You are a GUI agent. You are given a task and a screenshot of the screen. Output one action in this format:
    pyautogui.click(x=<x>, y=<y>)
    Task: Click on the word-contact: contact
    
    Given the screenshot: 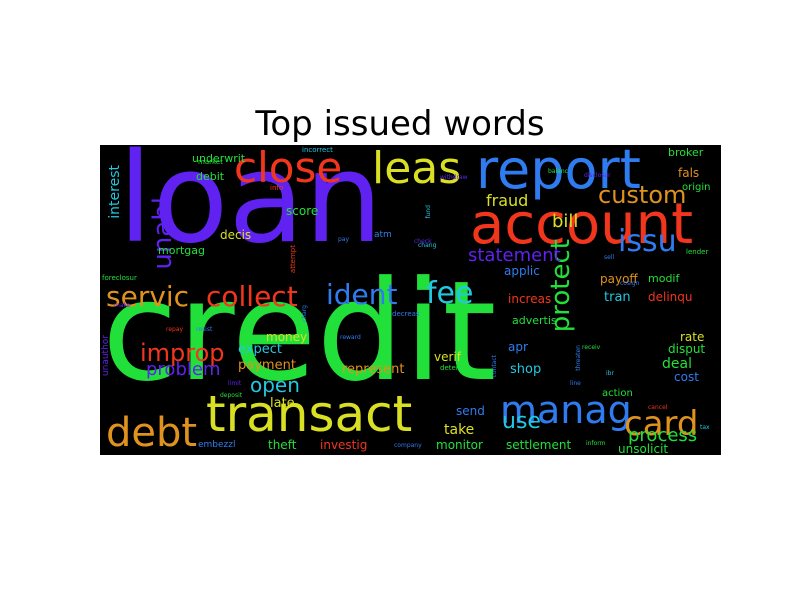 What is the action you would take?
    pyautogui.click(x=494, y=366)
    